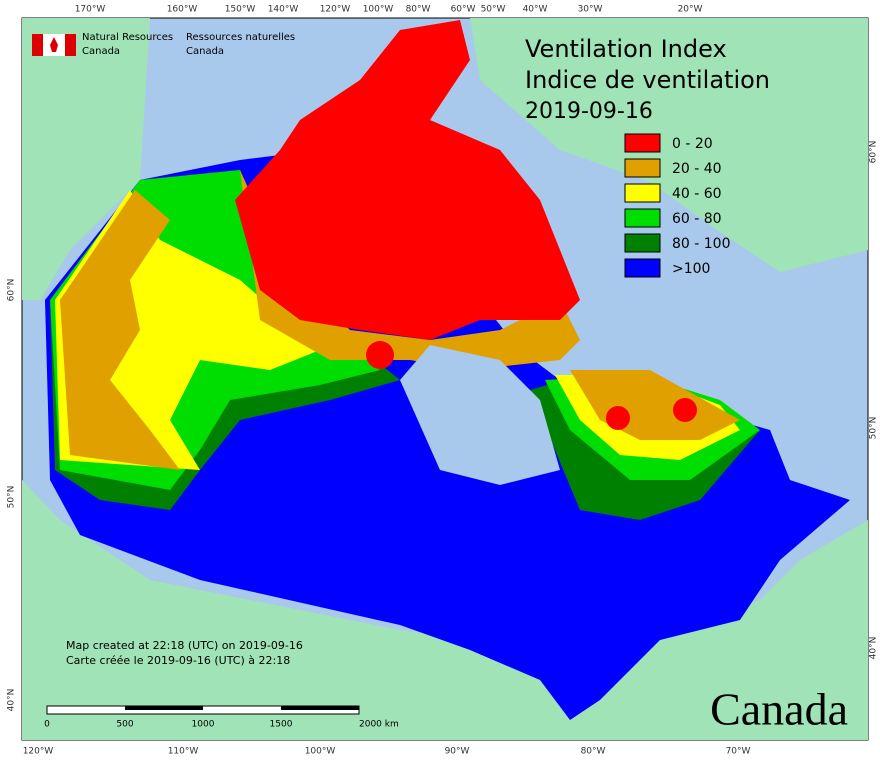 This screenshot has height=764, width=880. I want to click on graticule-label: 140°W, so click(283, 10).